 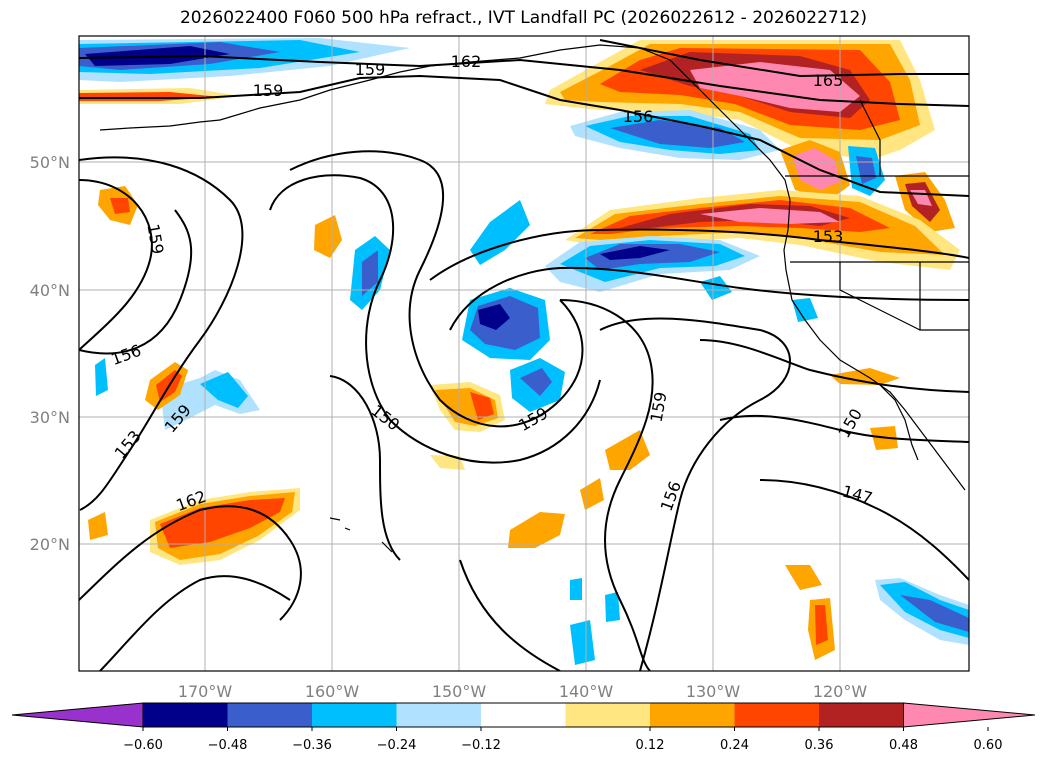 I want to click on aleutians, so click(x=160, y=125).